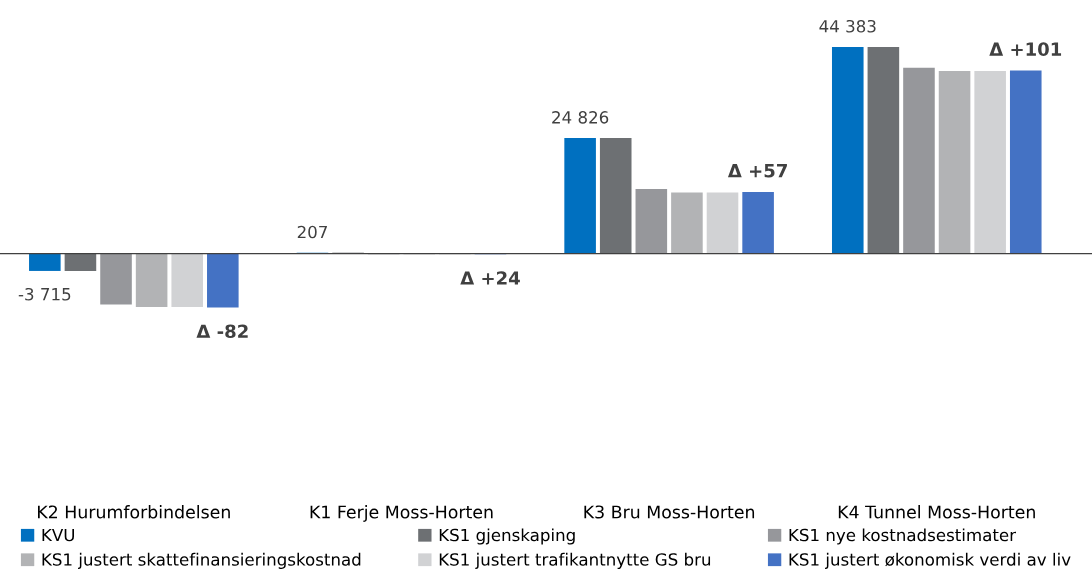 The width and height of the screenshot is (1092, 579). What do you see at coordinates (580, 117) in the screenshot?
I see `data-label: 24 826` at bounding box center [580, 117].